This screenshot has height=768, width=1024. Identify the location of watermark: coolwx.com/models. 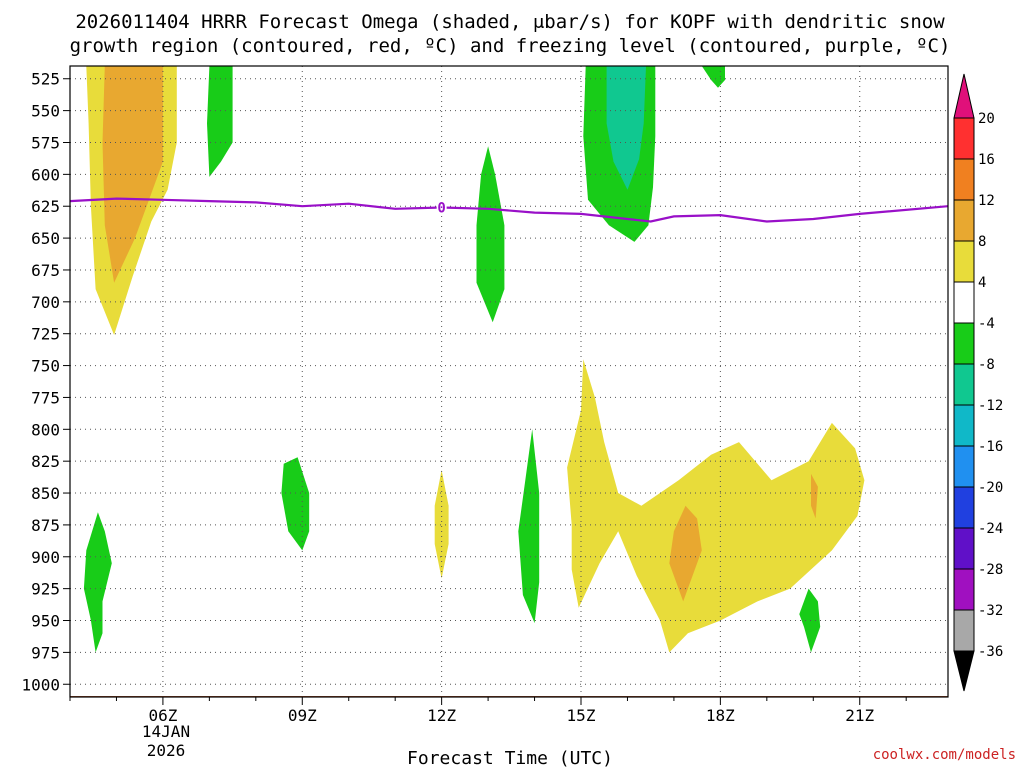
(944, 755).